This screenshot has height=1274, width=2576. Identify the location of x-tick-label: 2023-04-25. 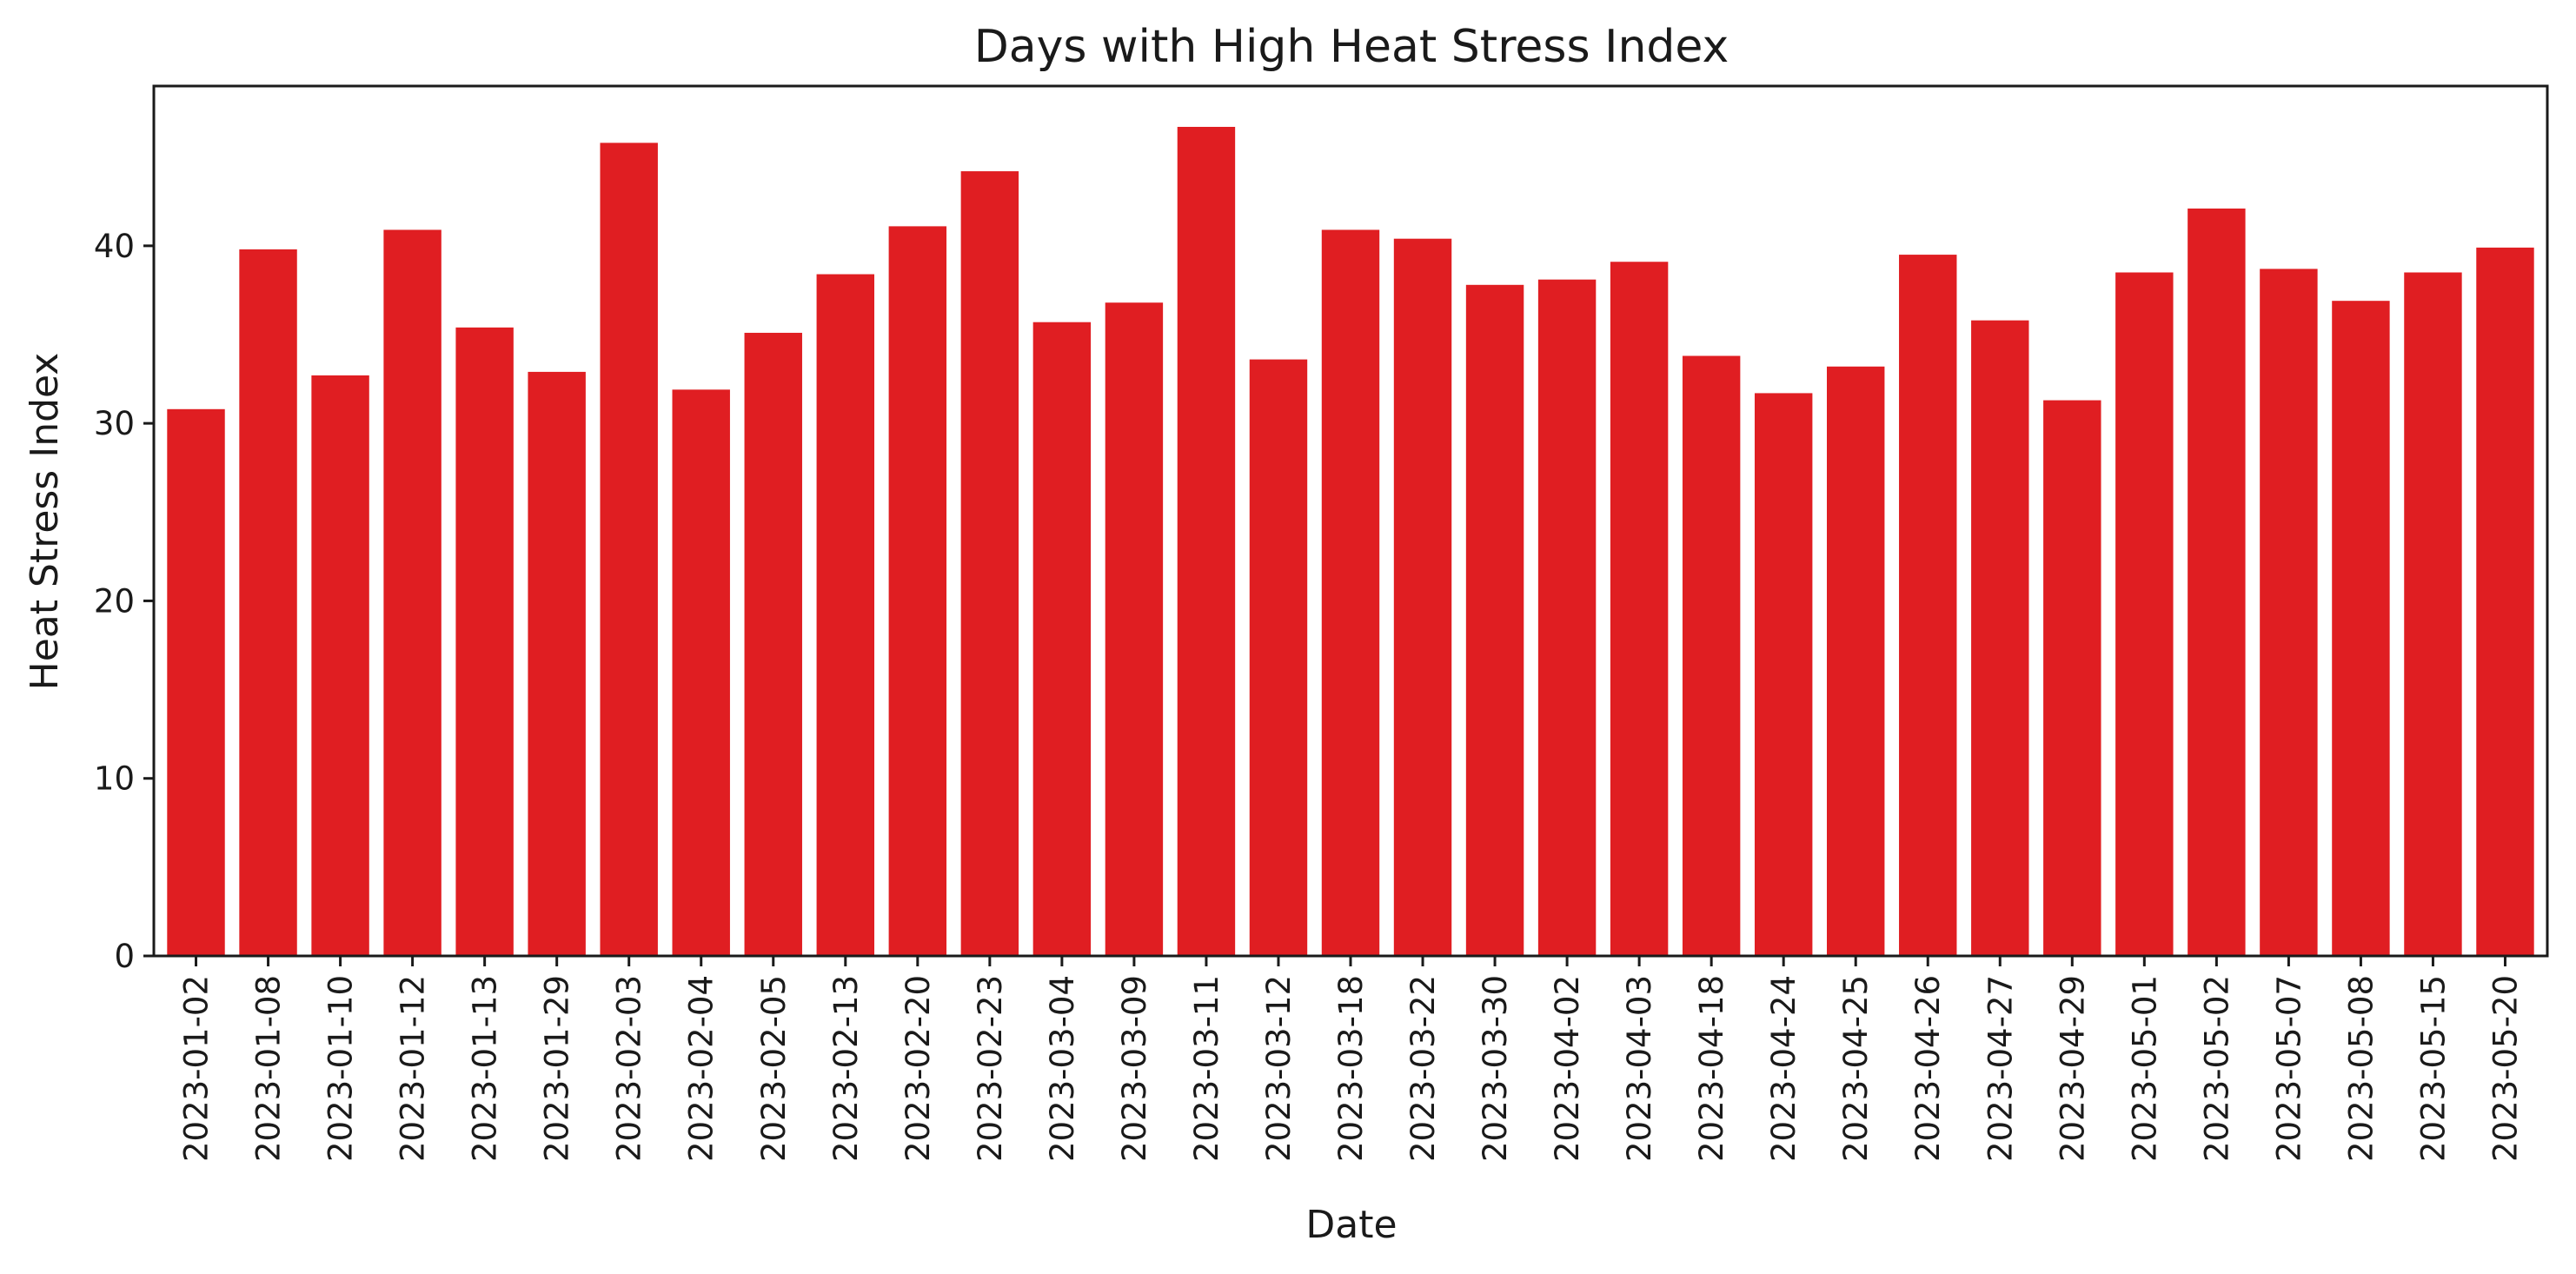
(1856, 1069).